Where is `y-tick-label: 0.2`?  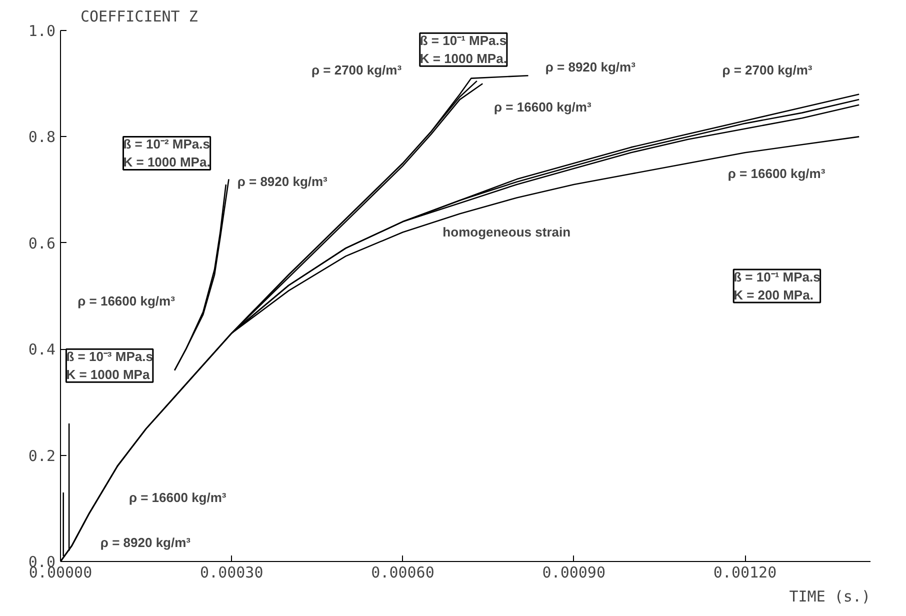 y-tick-label: 0.2 is located at coordinates (42, 455).